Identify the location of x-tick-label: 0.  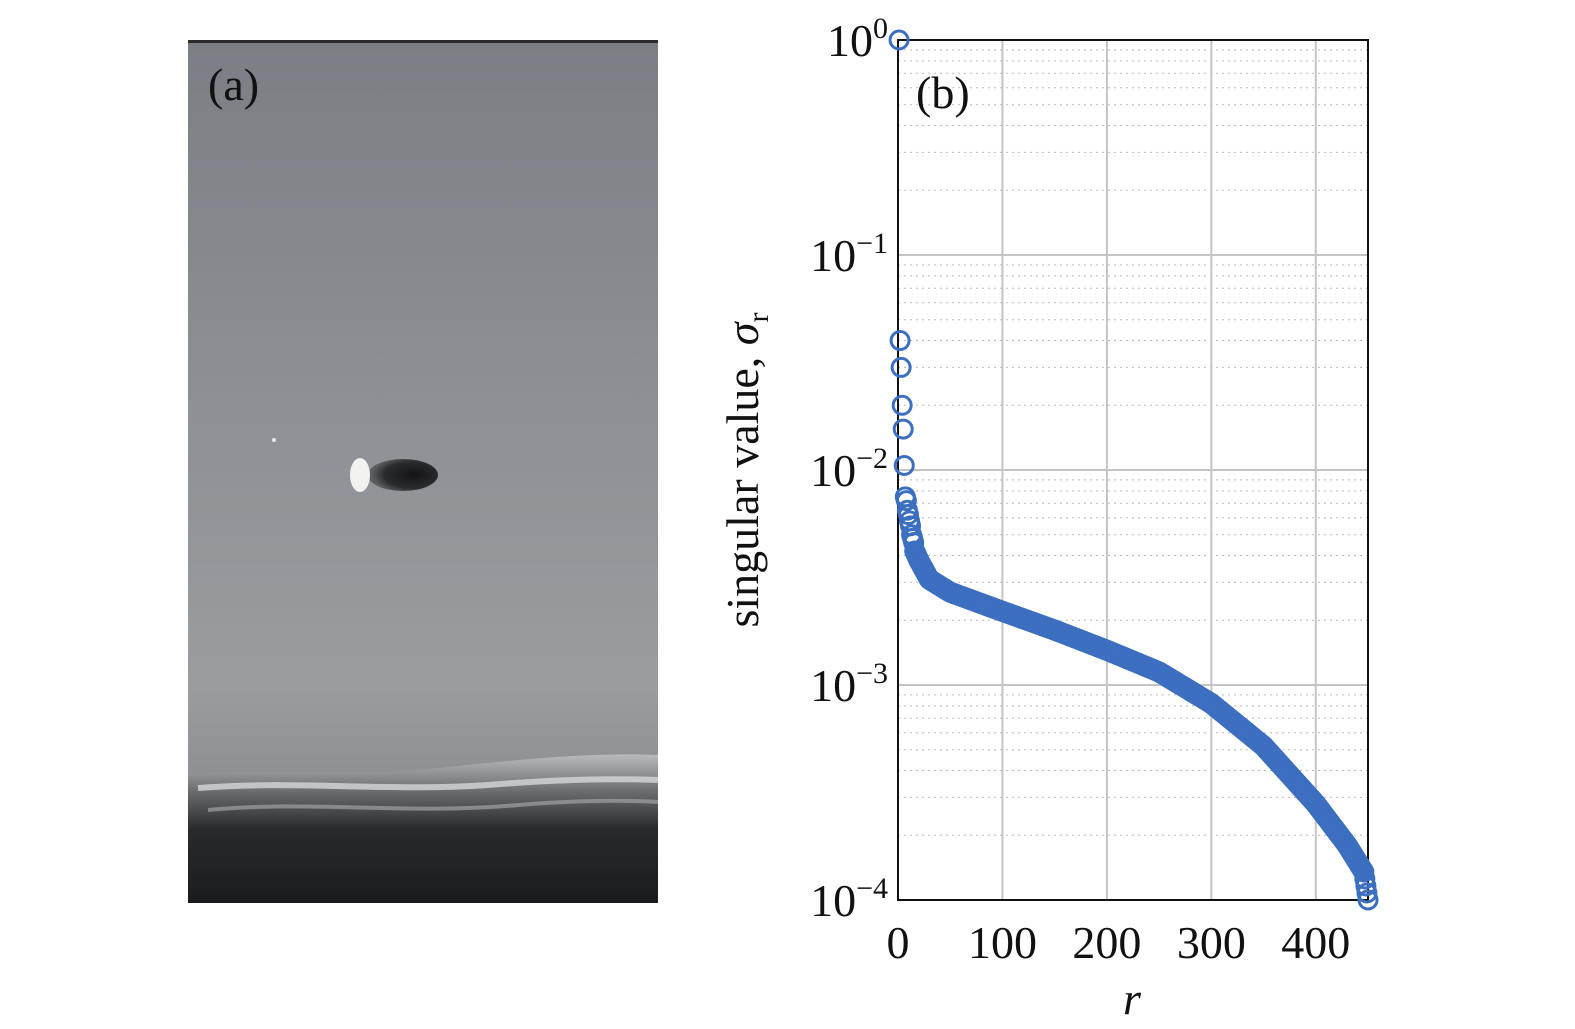
(898, 942).